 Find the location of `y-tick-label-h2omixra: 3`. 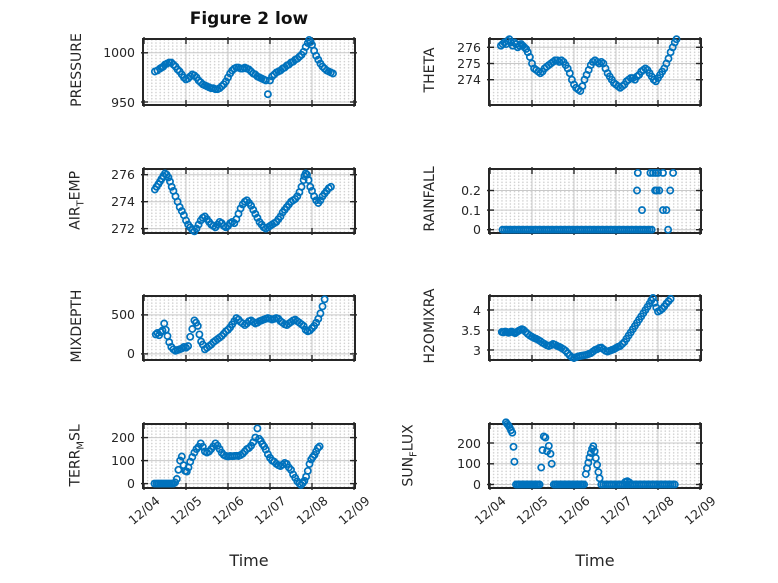

y-tick-label-h2omixra: 3 is located at coordinates (477, 350).